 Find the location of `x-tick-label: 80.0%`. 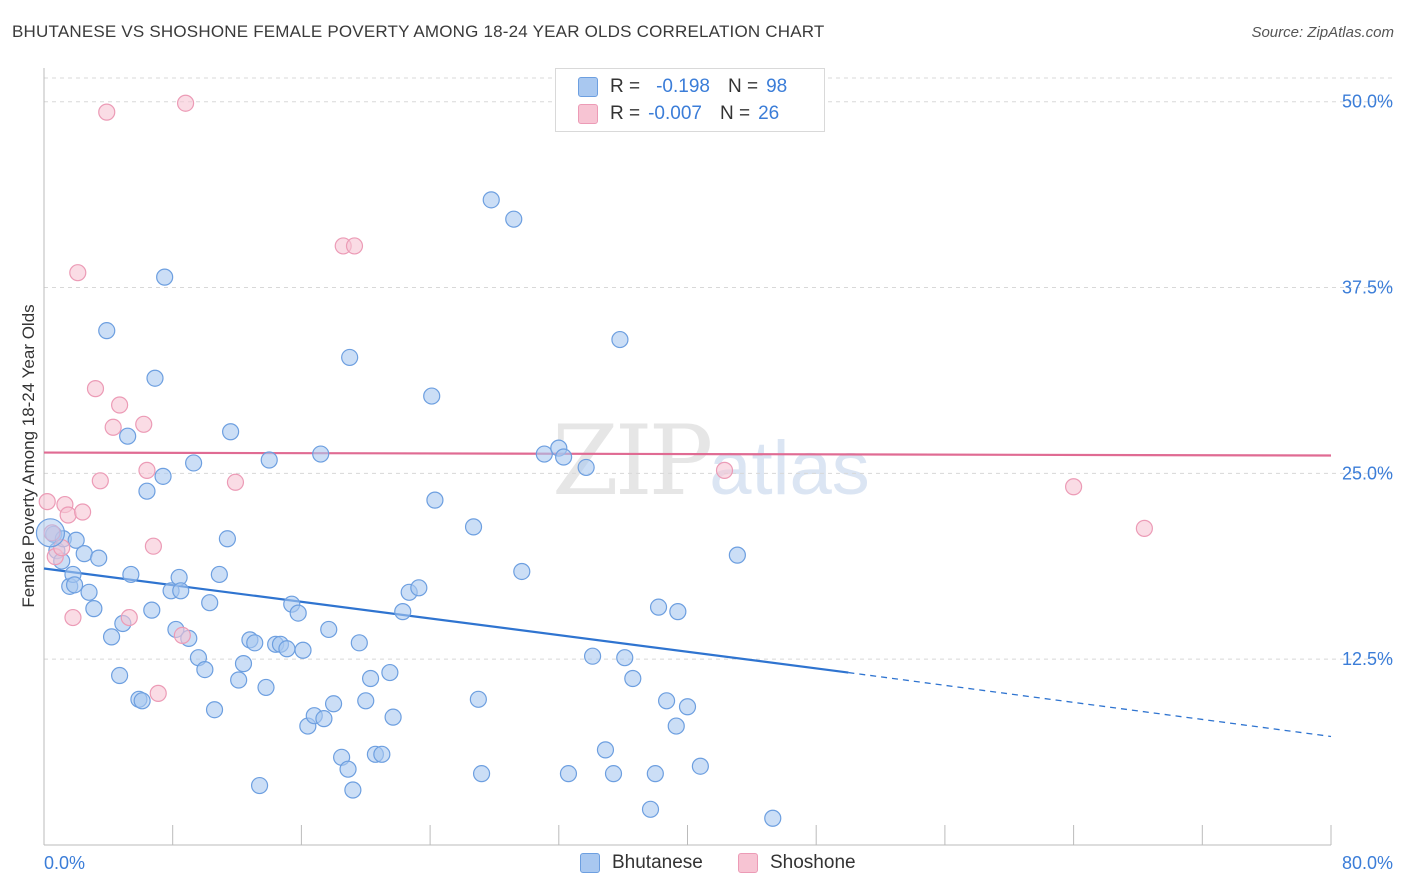

x-tick-label: 80.0% is located at coordinates (1367, 863).